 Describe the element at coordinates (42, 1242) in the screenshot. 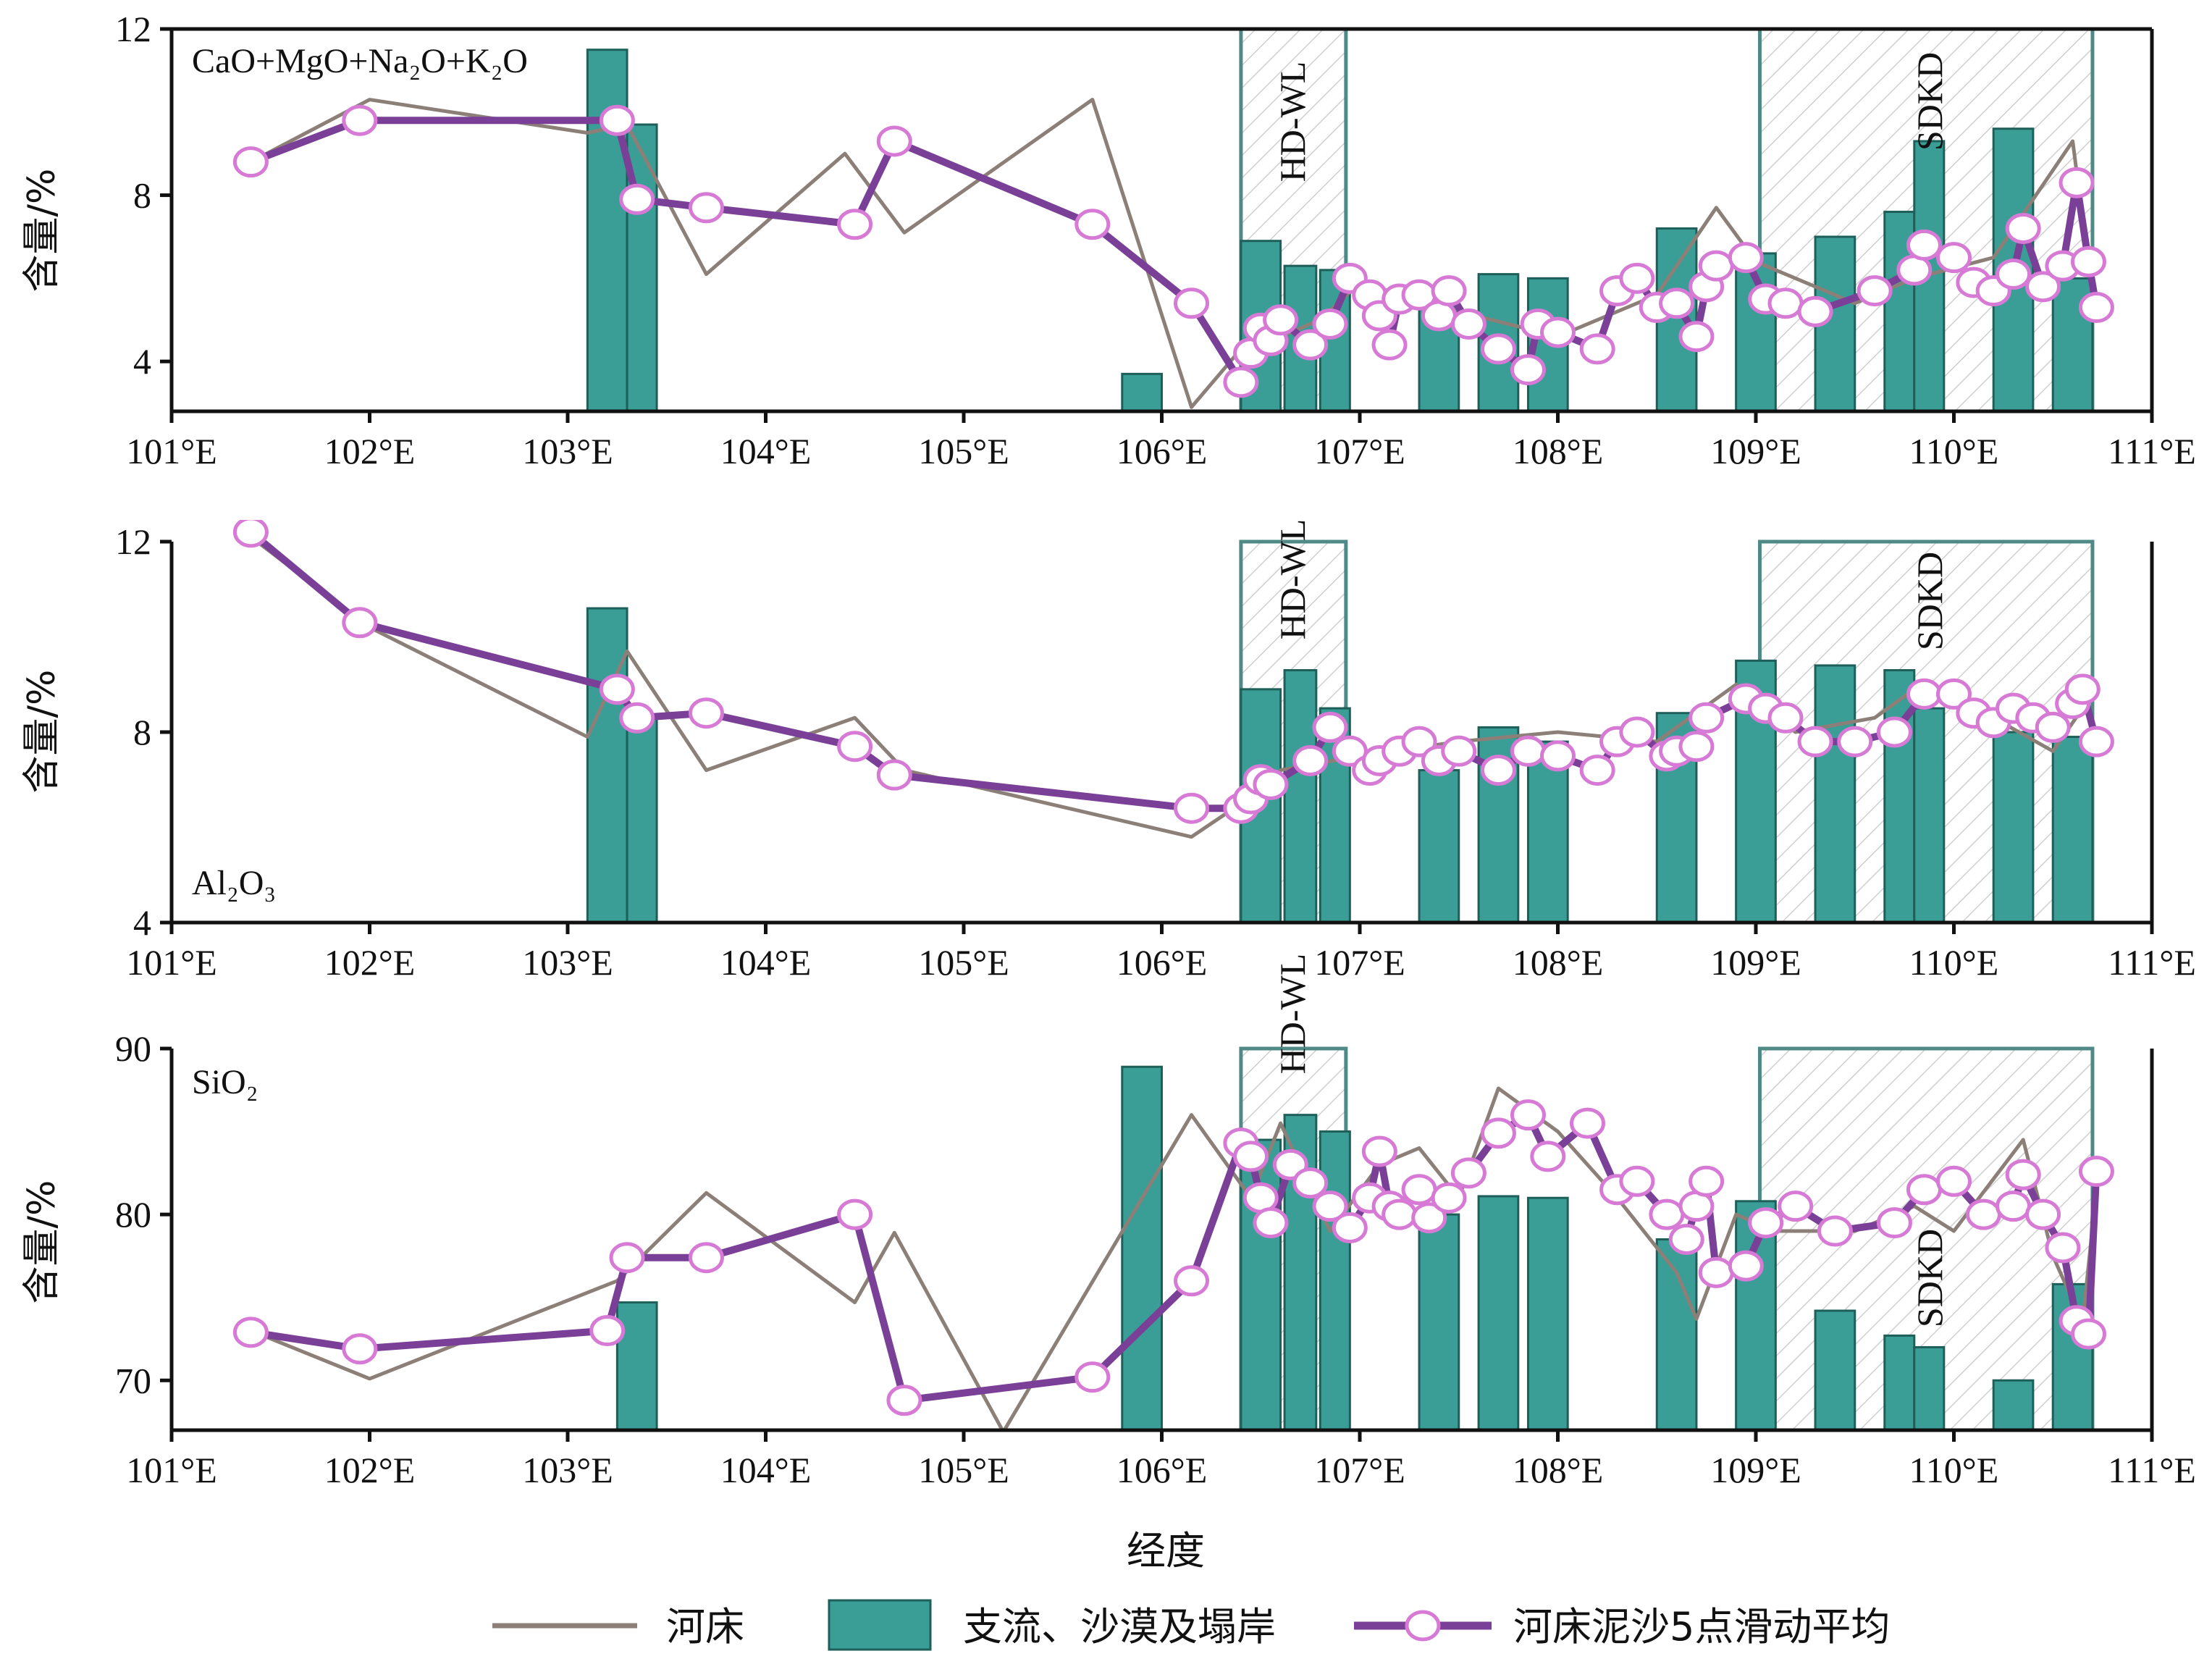

I see `y-axis-label: 含量/%` at that location.